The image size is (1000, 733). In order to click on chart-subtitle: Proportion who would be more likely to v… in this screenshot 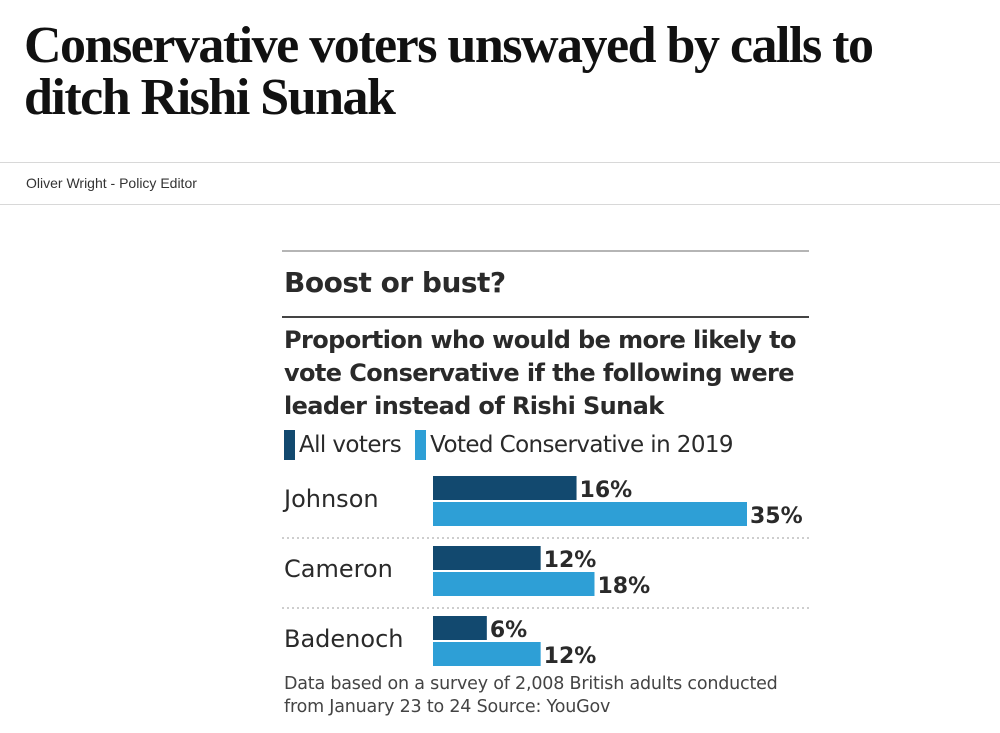, I will do `click(540, 373)`.